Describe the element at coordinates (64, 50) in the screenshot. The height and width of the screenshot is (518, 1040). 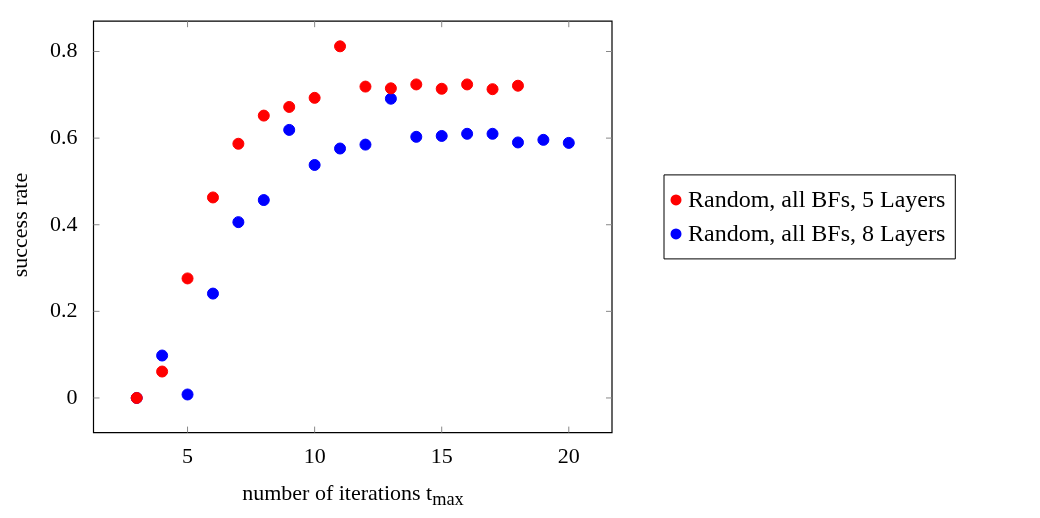
I see `y-tick-label: 0.8` at that location.